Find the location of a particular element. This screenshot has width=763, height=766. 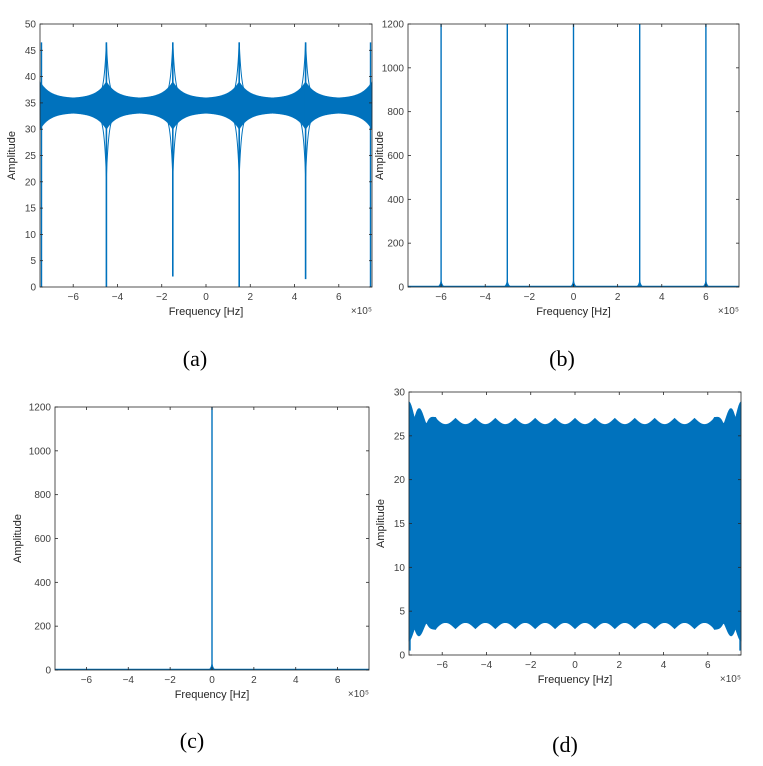

xtick-label-b-6: 6 is located at coordinates (706, 297).